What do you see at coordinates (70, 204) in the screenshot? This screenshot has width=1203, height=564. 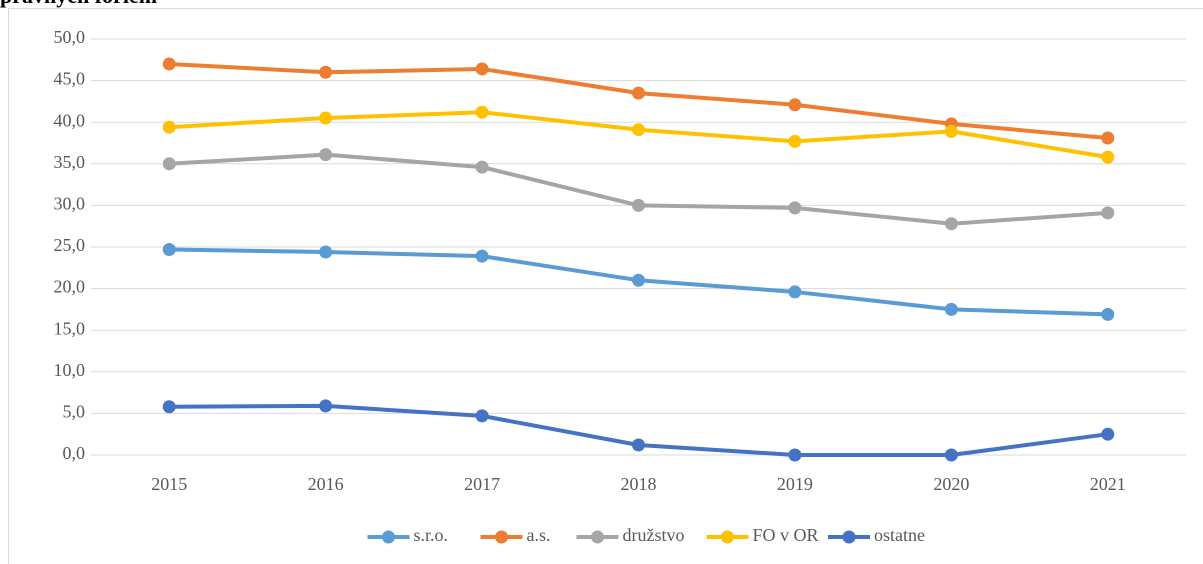 I see `y-tick-label: 30,0` at bounding box center [70, 204].